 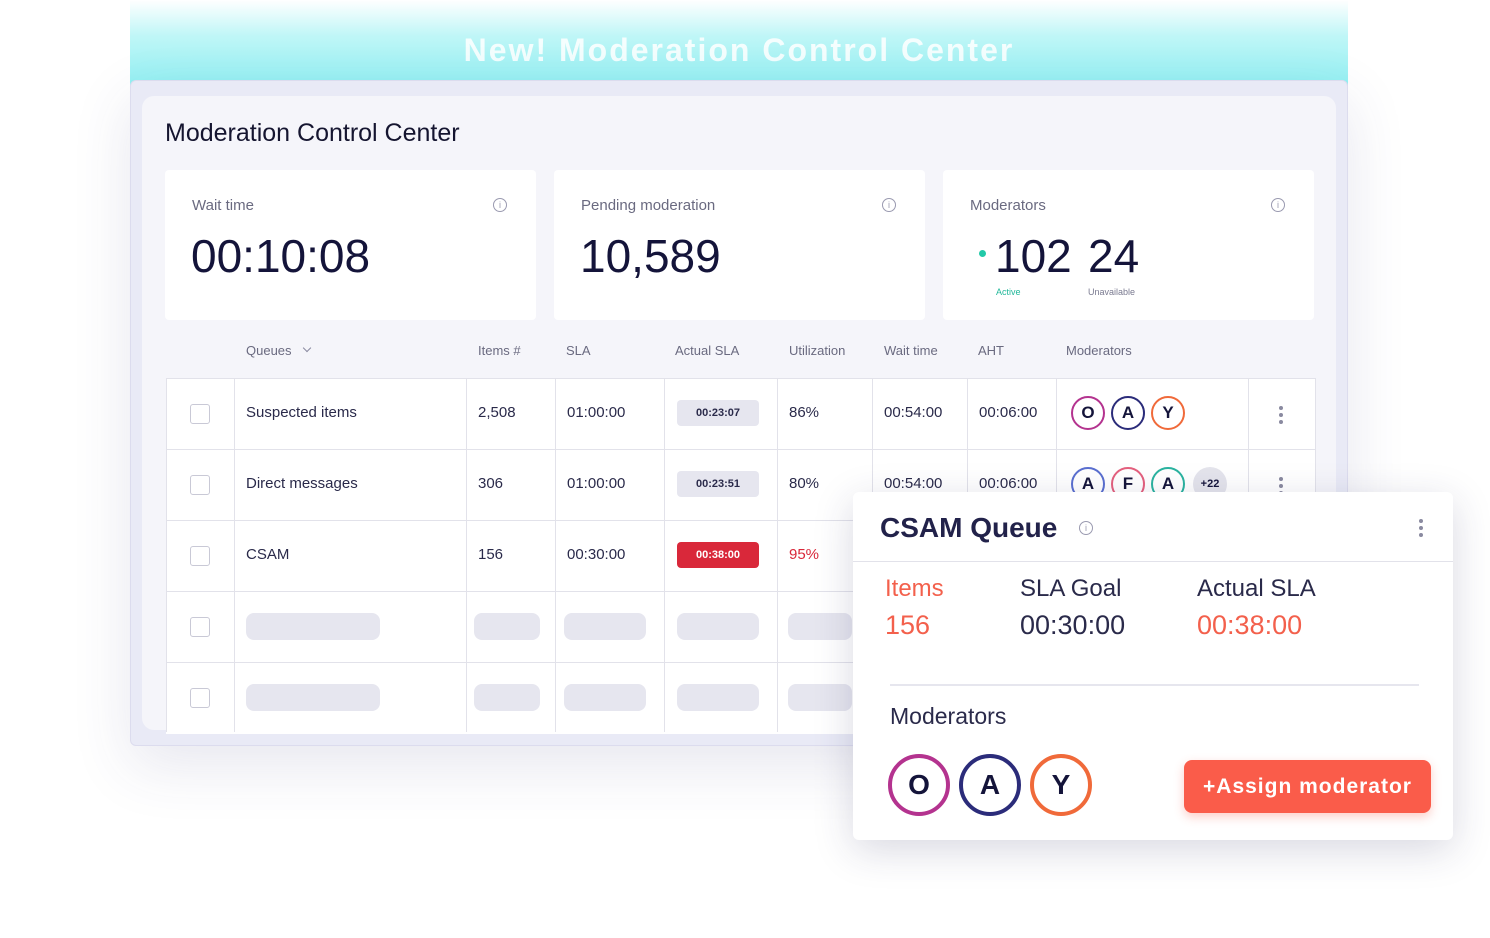 What do you see at coordinates (718, 484) in the screenshot?
I see `actual-sla-badge: 00:23:51` at bounding box center [718, 484].